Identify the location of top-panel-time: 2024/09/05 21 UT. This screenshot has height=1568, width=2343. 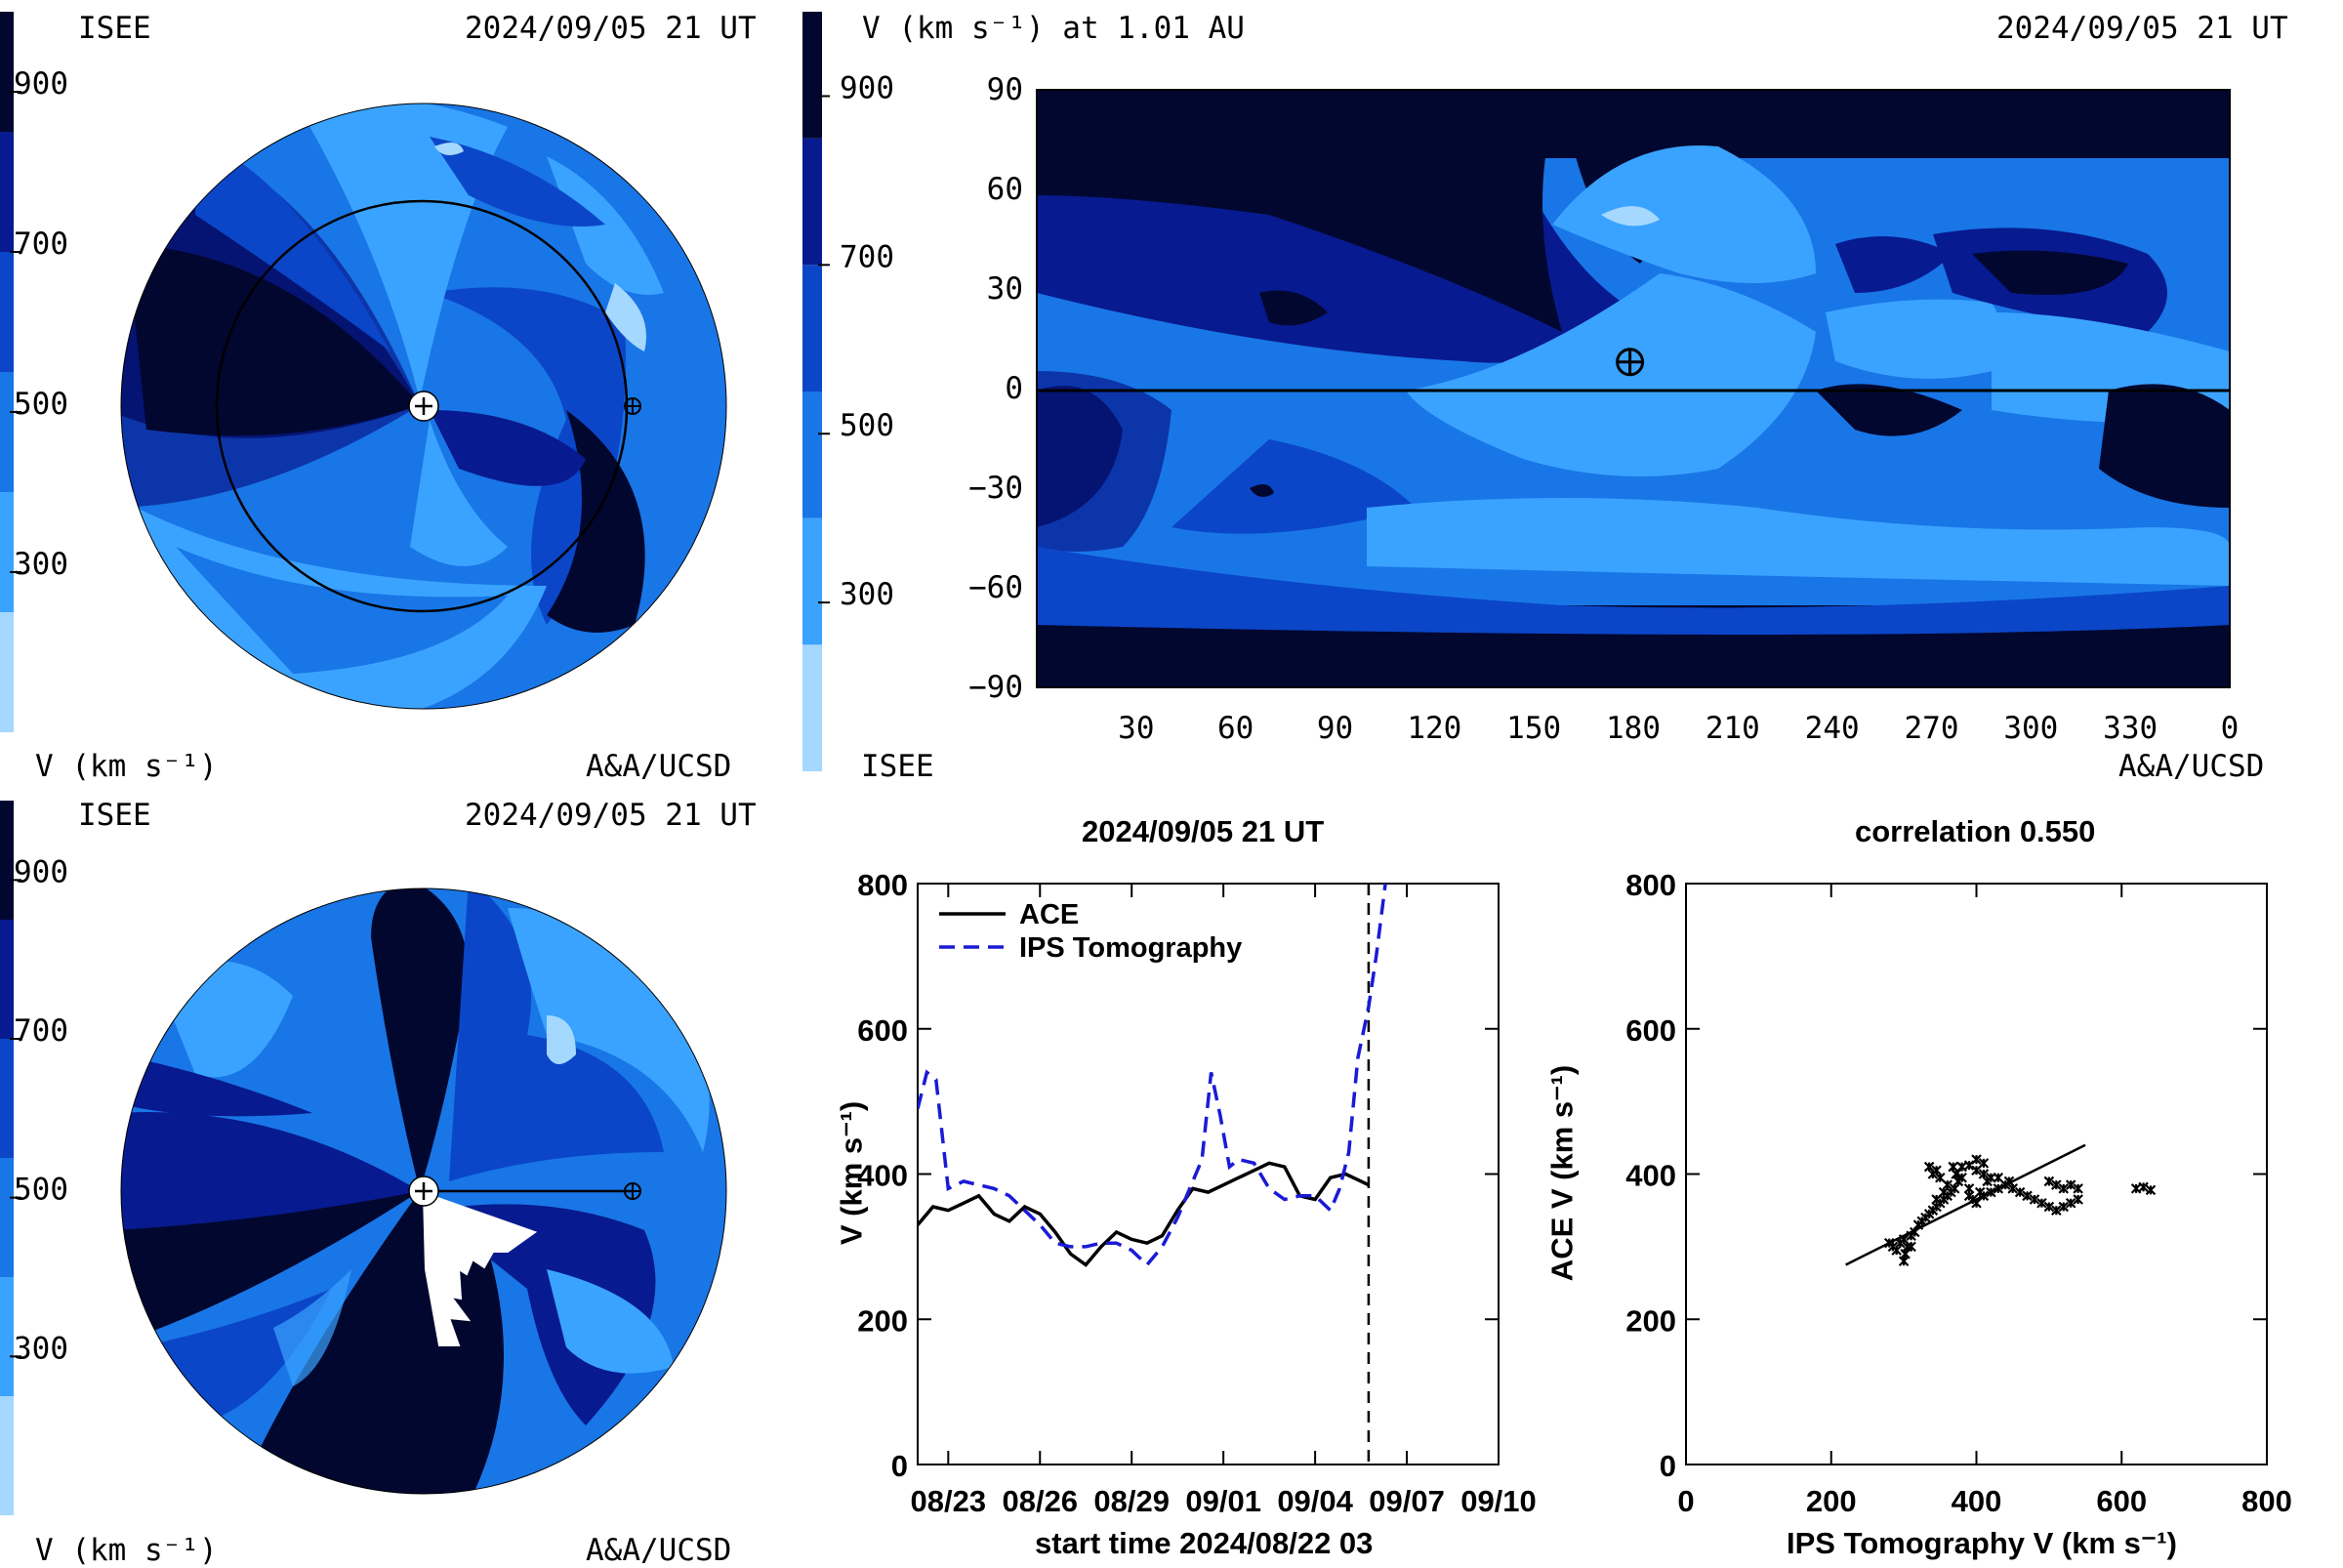
(611, 29).